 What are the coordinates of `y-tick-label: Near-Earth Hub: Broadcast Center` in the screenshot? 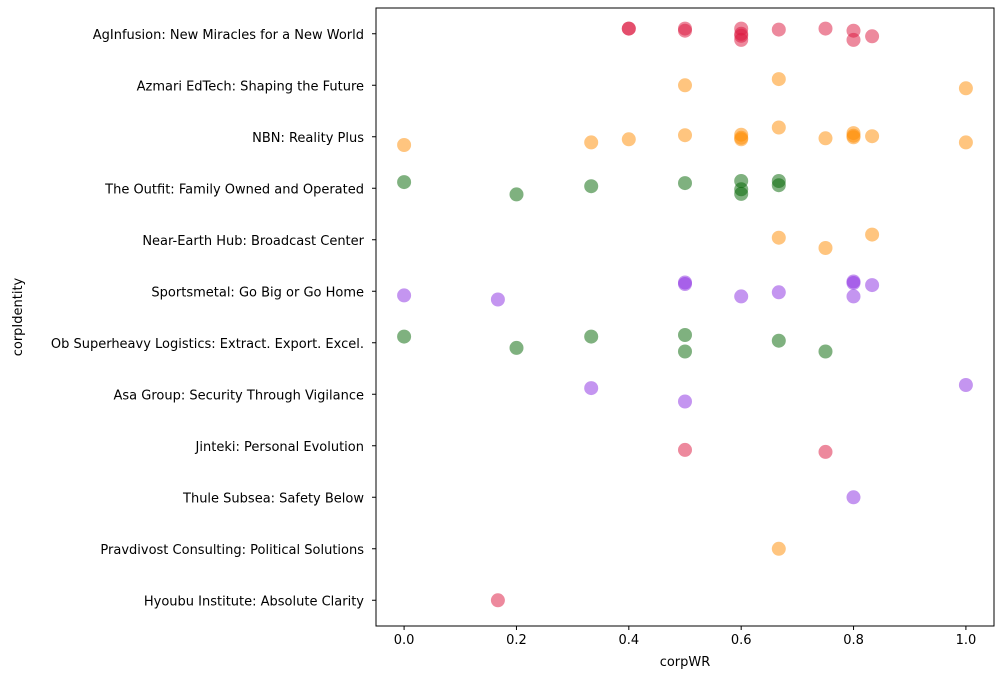 It's located at (253, 241).